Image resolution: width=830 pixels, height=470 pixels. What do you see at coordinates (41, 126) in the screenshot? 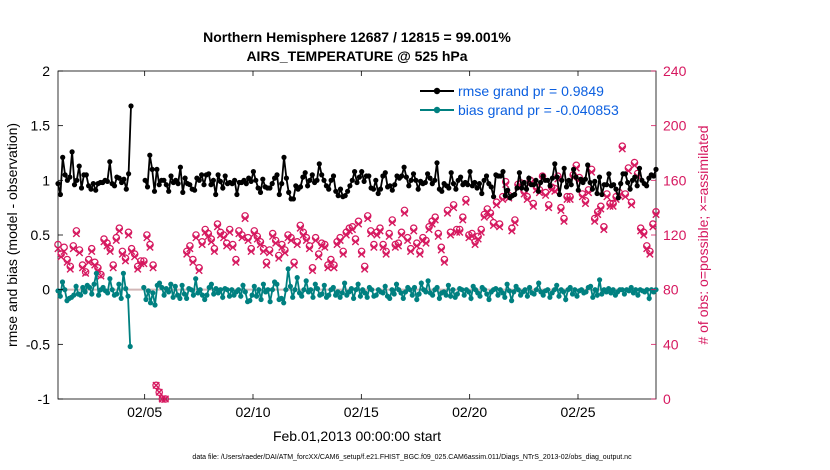
I see `y-left-tick-label: 1.5` at bounding box center [41, 126].